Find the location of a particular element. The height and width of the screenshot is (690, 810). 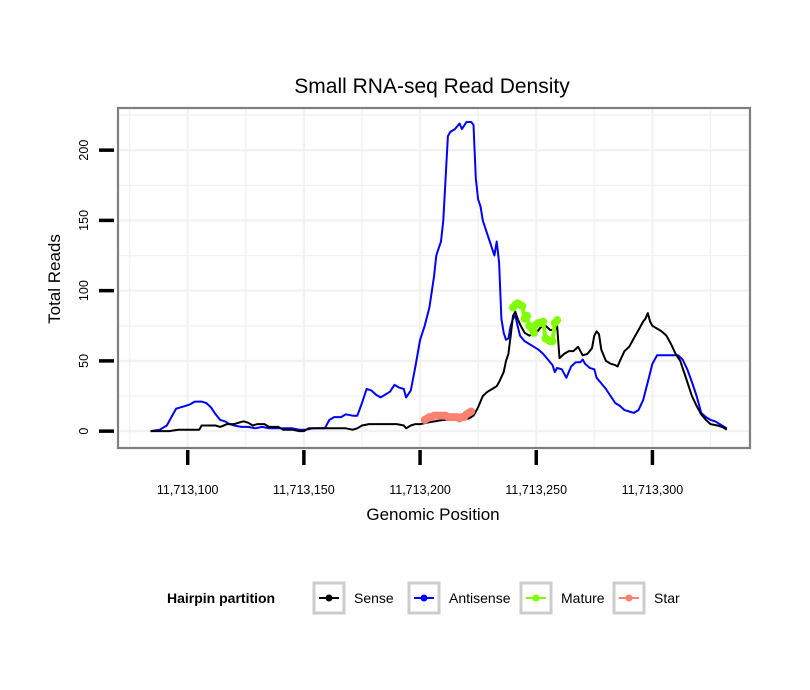

x-tick-label: 11,713,150 is located at coordinates (304, 490).